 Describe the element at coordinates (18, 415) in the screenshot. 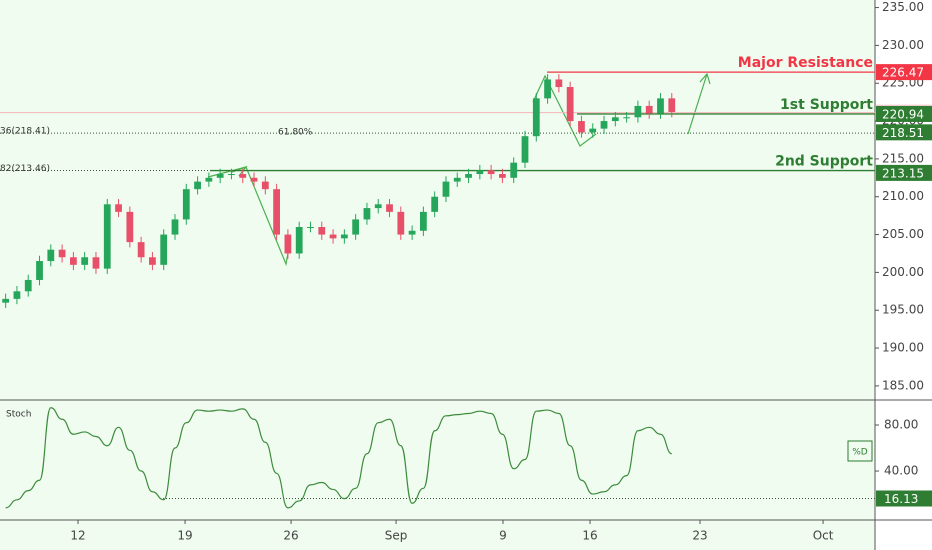

I see `indicator-name: Stoch` at that location.